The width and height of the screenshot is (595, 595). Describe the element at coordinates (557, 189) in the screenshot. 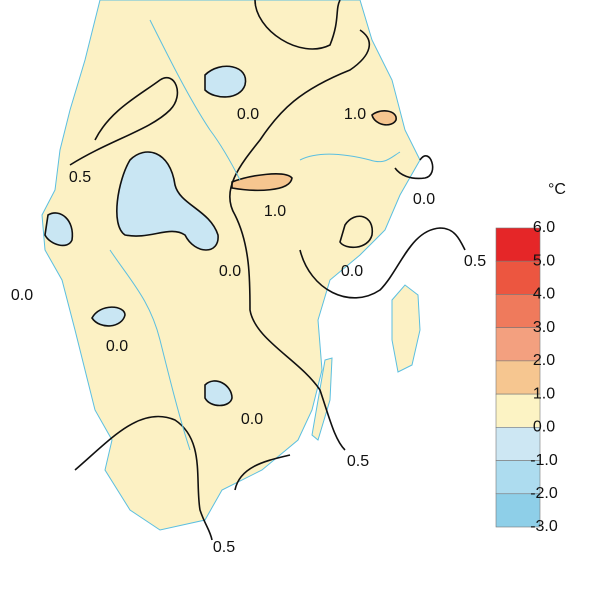

I see `legend-unit: °C` at that location.